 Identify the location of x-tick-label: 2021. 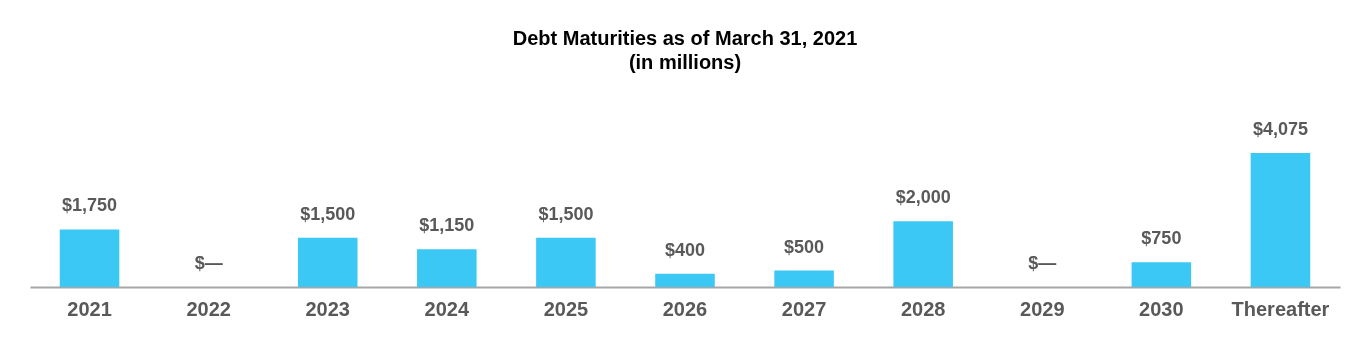
(89, 308).